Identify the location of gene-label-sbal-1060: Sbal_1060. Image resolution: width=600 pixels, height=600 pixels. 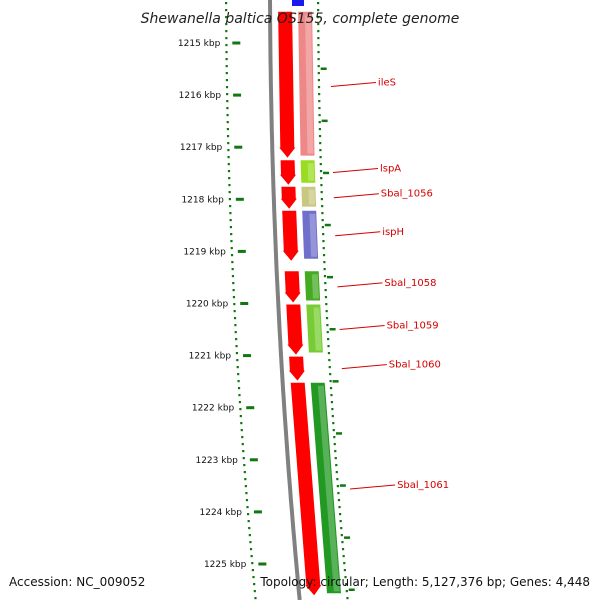
(415, 365).